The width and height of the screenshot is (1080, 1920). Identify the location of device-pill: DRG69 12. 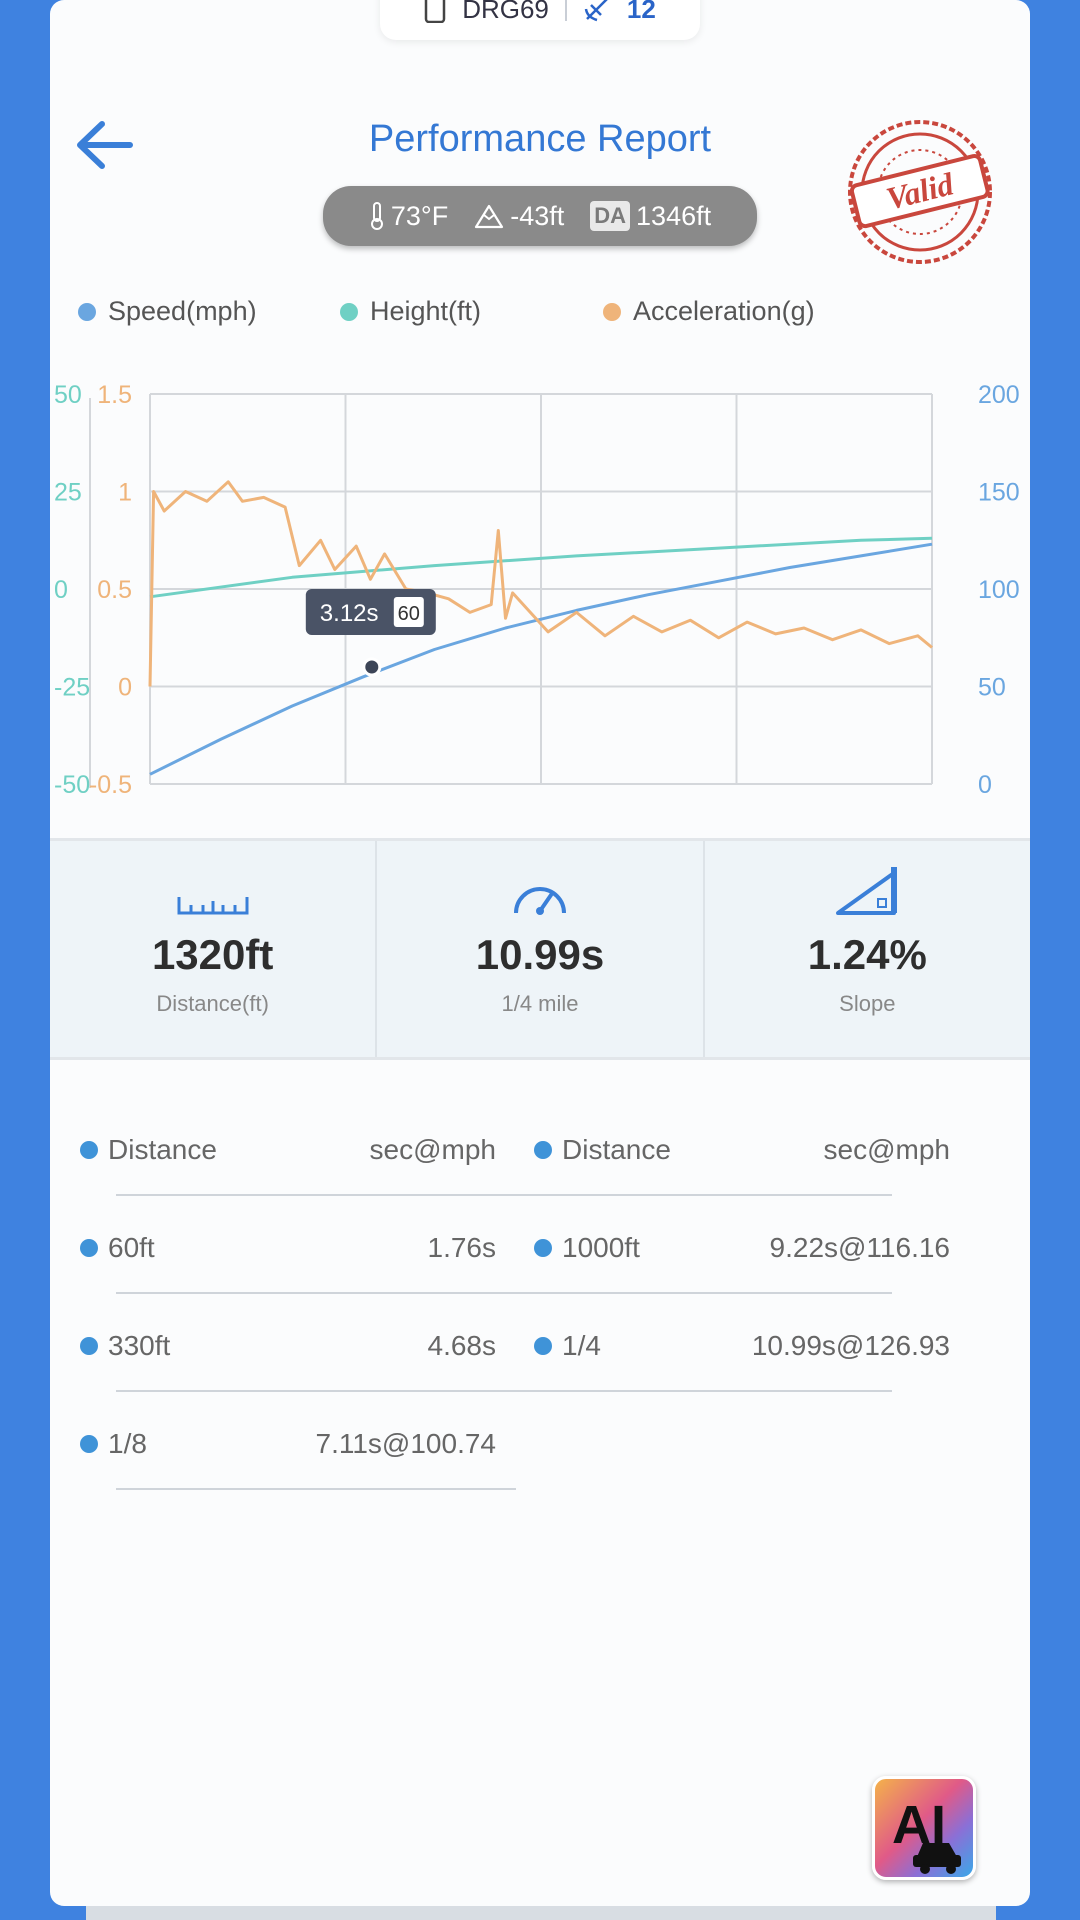
(540, 20).